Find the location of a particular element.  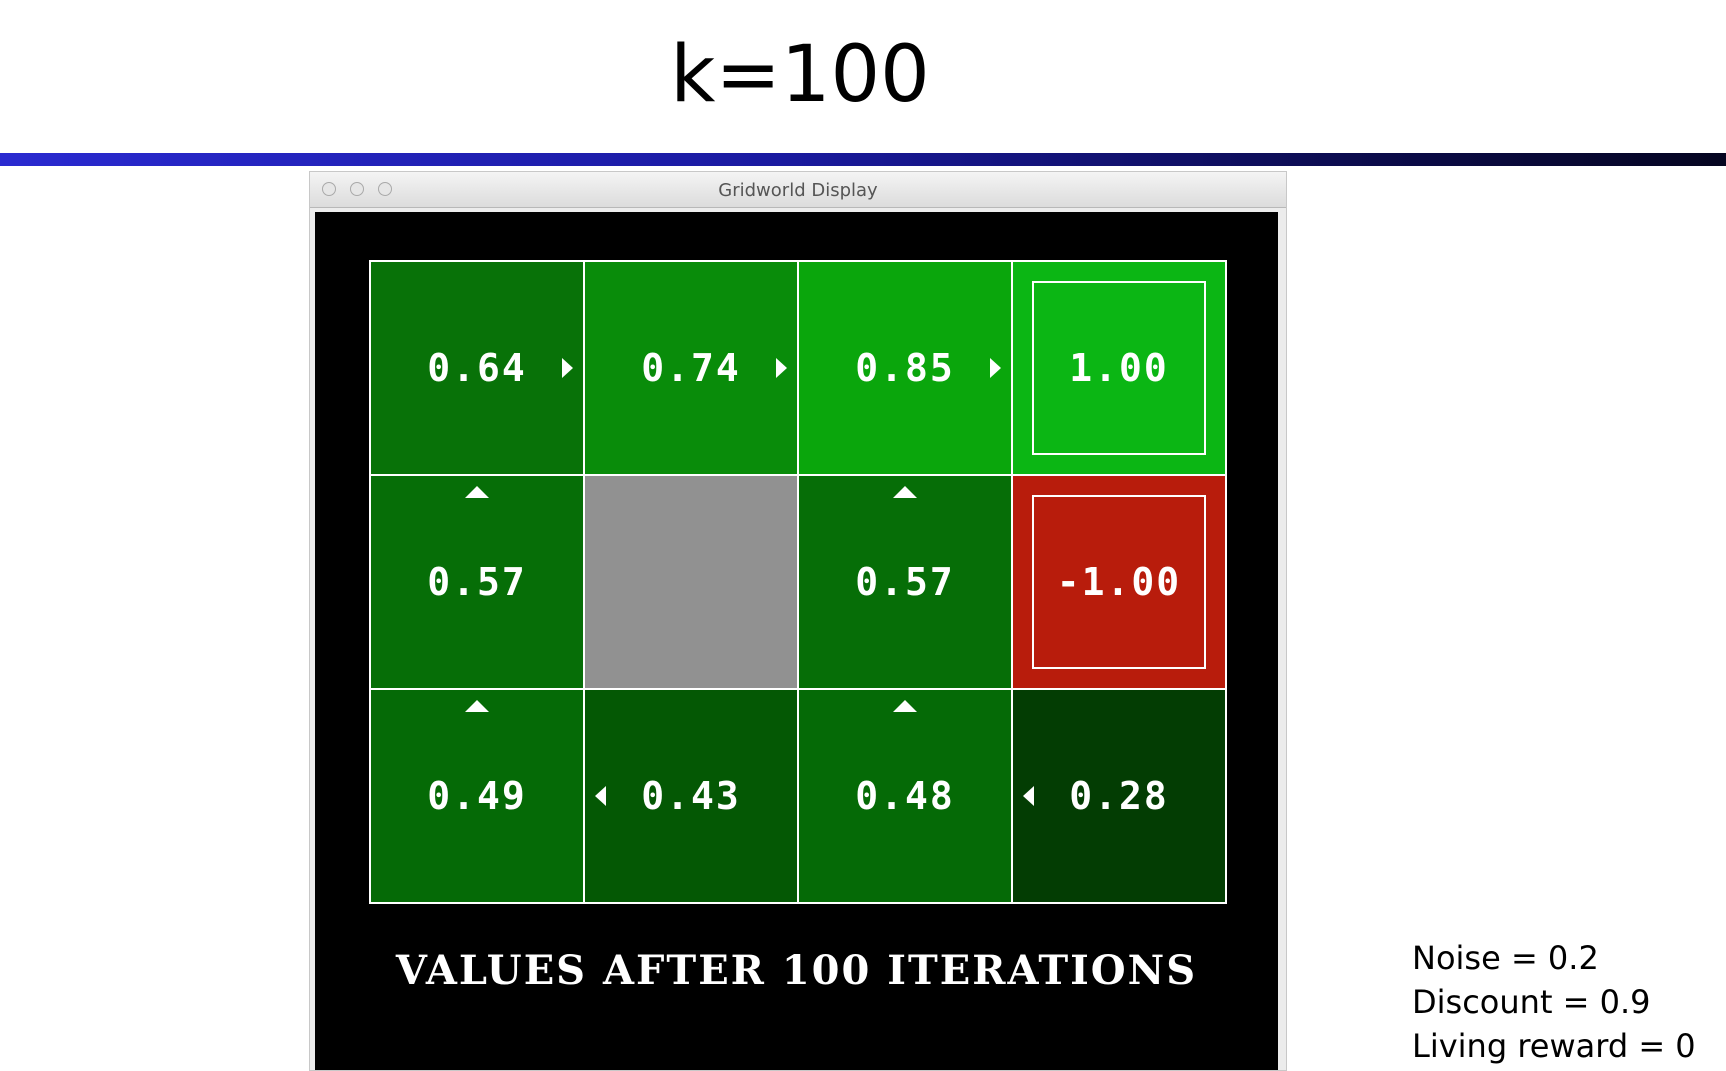

state-value: 0.49 is located at coordinates (477, 796).